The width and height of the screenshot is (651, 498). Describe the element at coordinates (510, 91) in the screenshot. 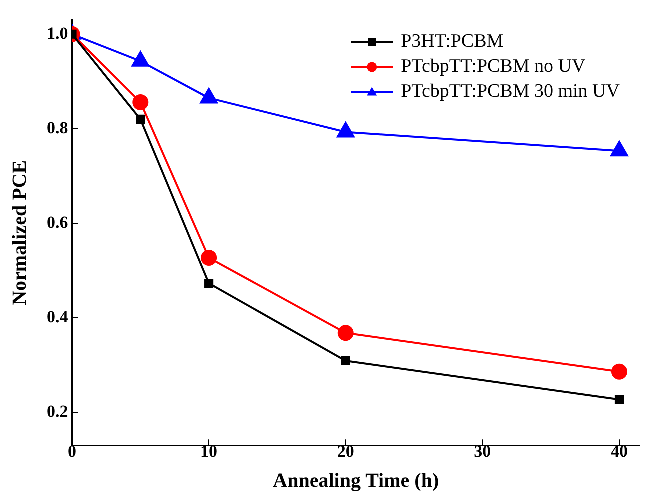

I see `legend-label: PTcbpTT:PCBM 30 min UV` at that location.